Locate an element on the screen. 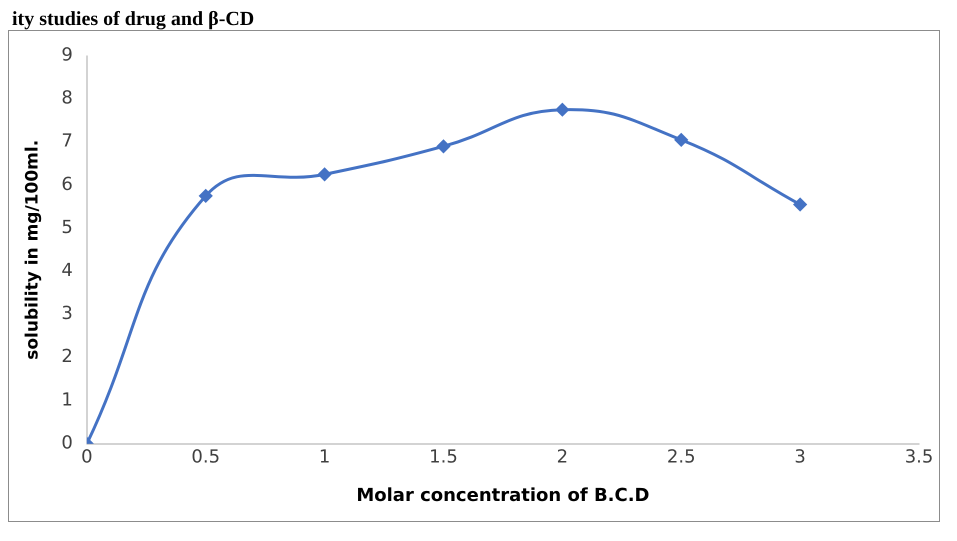  y-tick-label: 5 is located at coordinates (67, 227).